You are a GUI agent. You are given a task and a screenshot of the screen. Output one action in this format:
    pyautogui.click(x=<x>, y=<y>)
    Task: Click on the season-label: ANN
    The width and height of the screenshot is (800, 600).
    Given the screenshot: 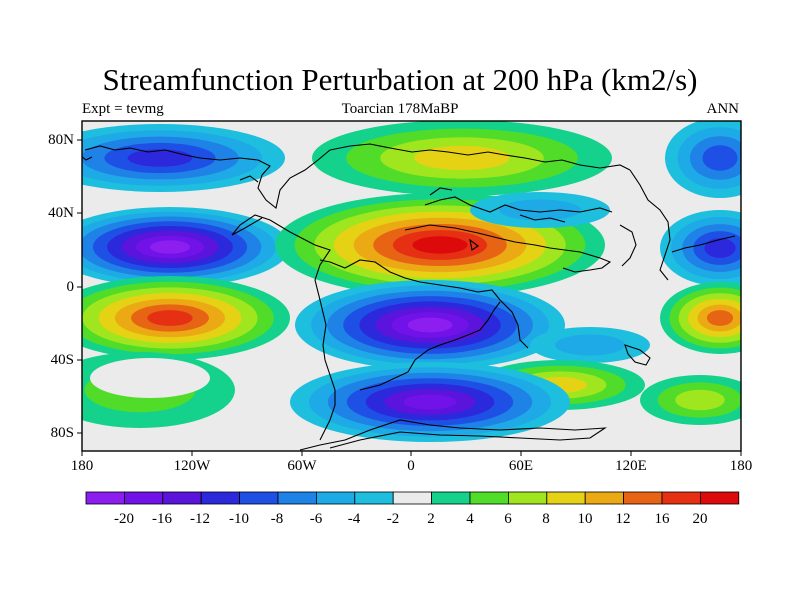 What is the action you would take?
    pyautogui.click(x=723, y=109)
    